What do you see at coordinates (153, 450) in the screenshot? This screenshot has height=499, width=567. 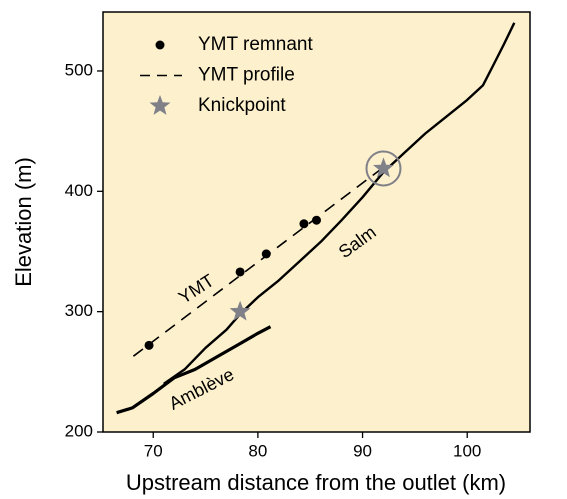 I see `x-tick-label: 70` at bounding box center [153, 450].